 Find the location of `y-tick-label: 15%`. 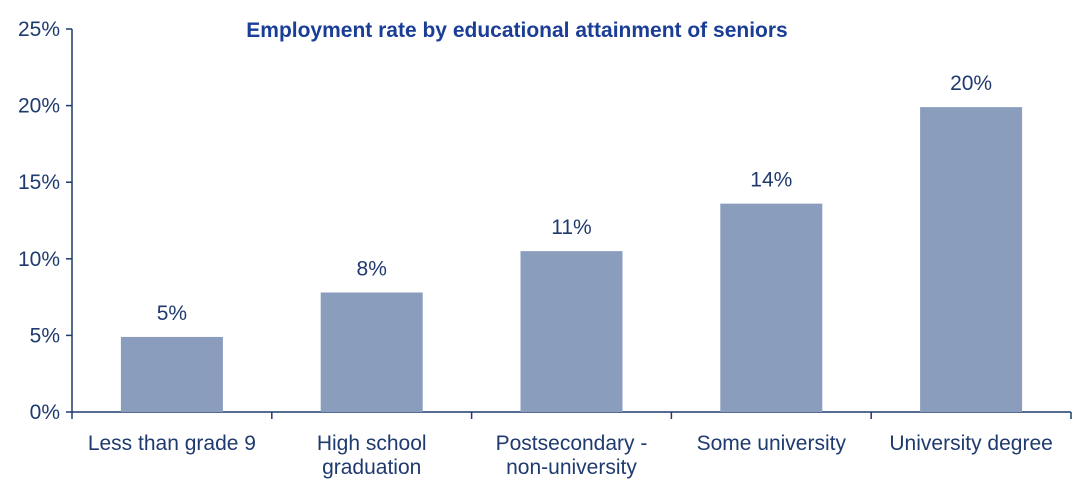

y-tick-label: 15% is located at coordinates (39, 182).